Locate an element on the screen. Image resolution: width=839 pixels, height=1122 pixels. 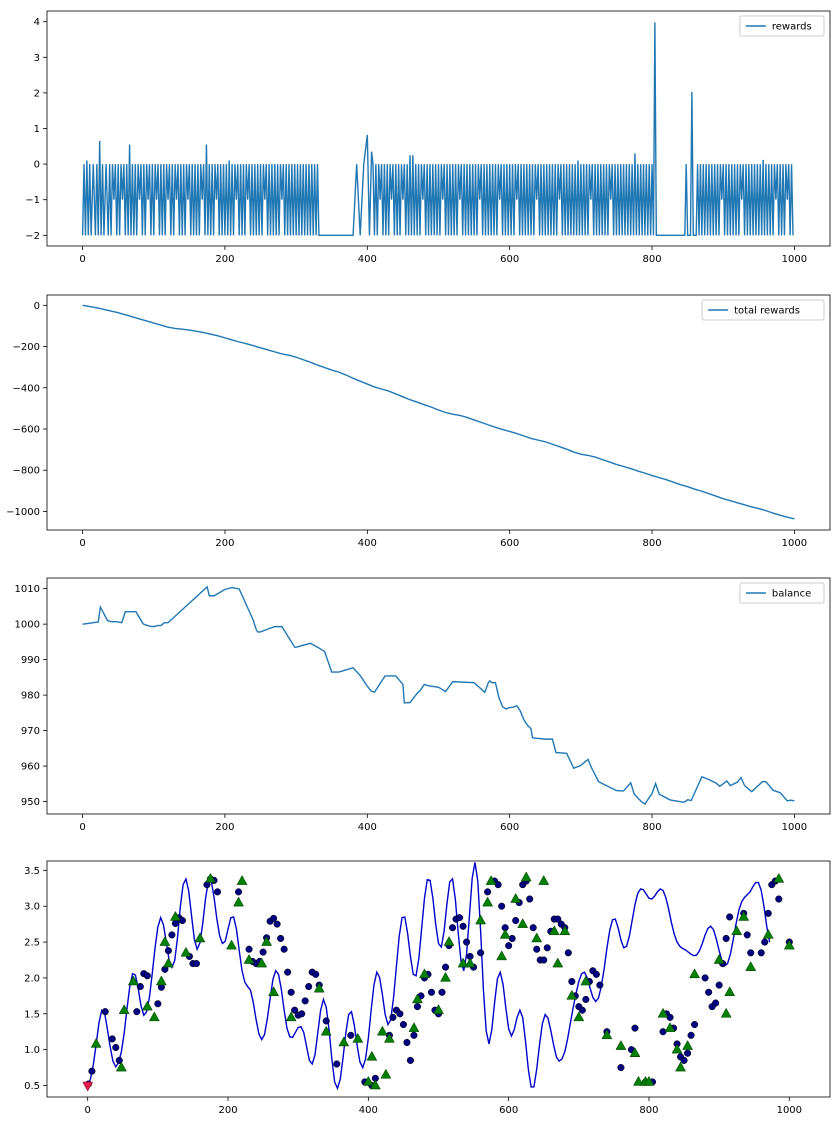
y-tick-label: −1 is located at coordinates (32, 200).